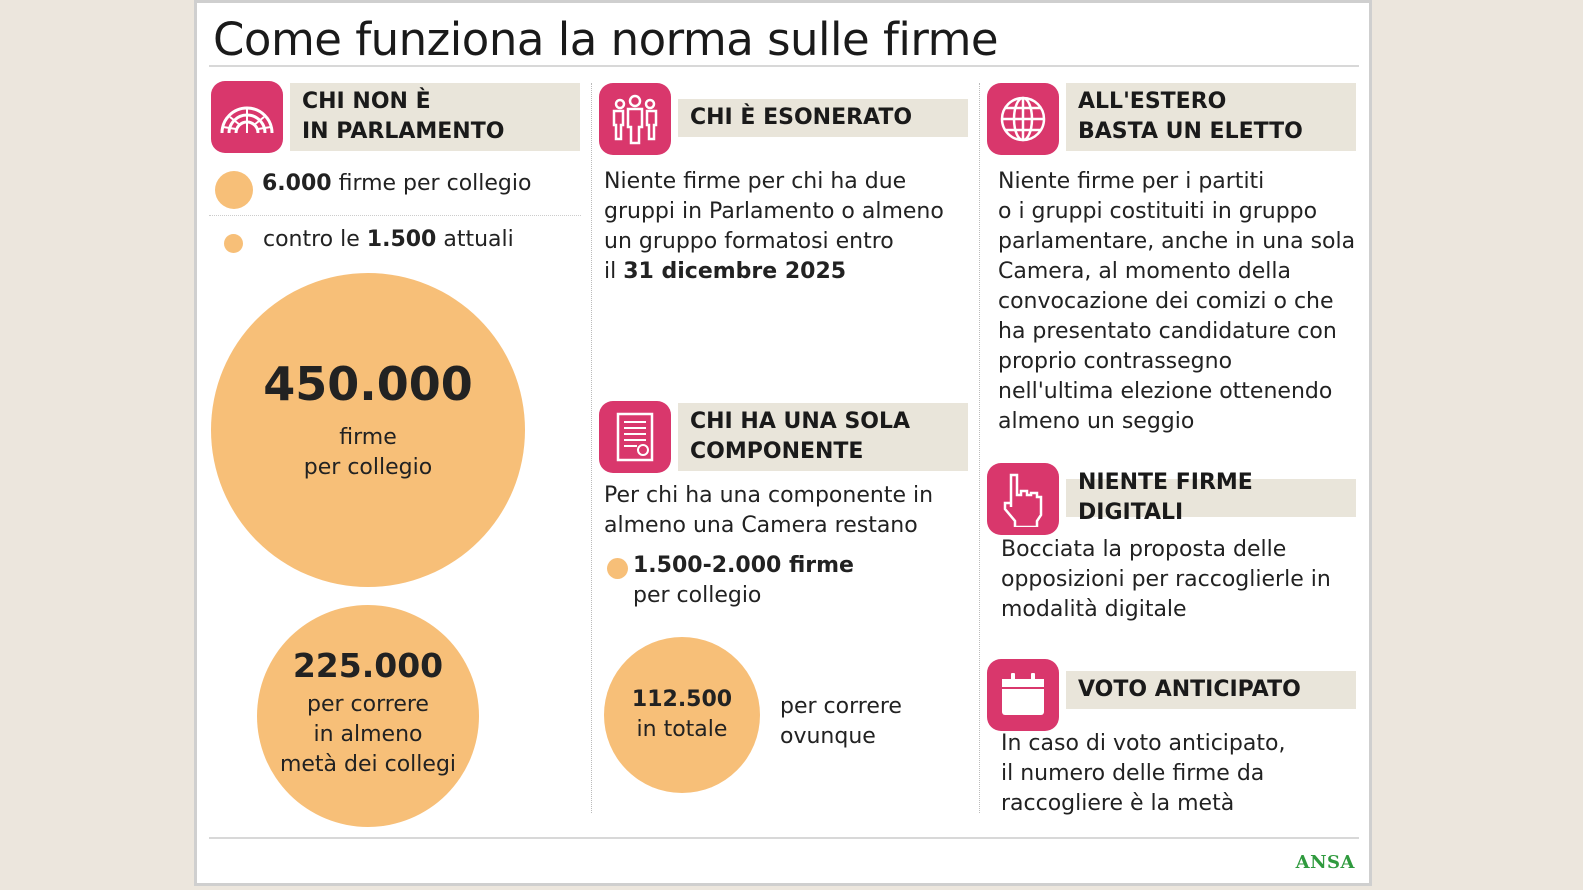  I want to click on header-all-estero: ALL'ESTERO BASTA UN ELETTO, so click(1211, 117).